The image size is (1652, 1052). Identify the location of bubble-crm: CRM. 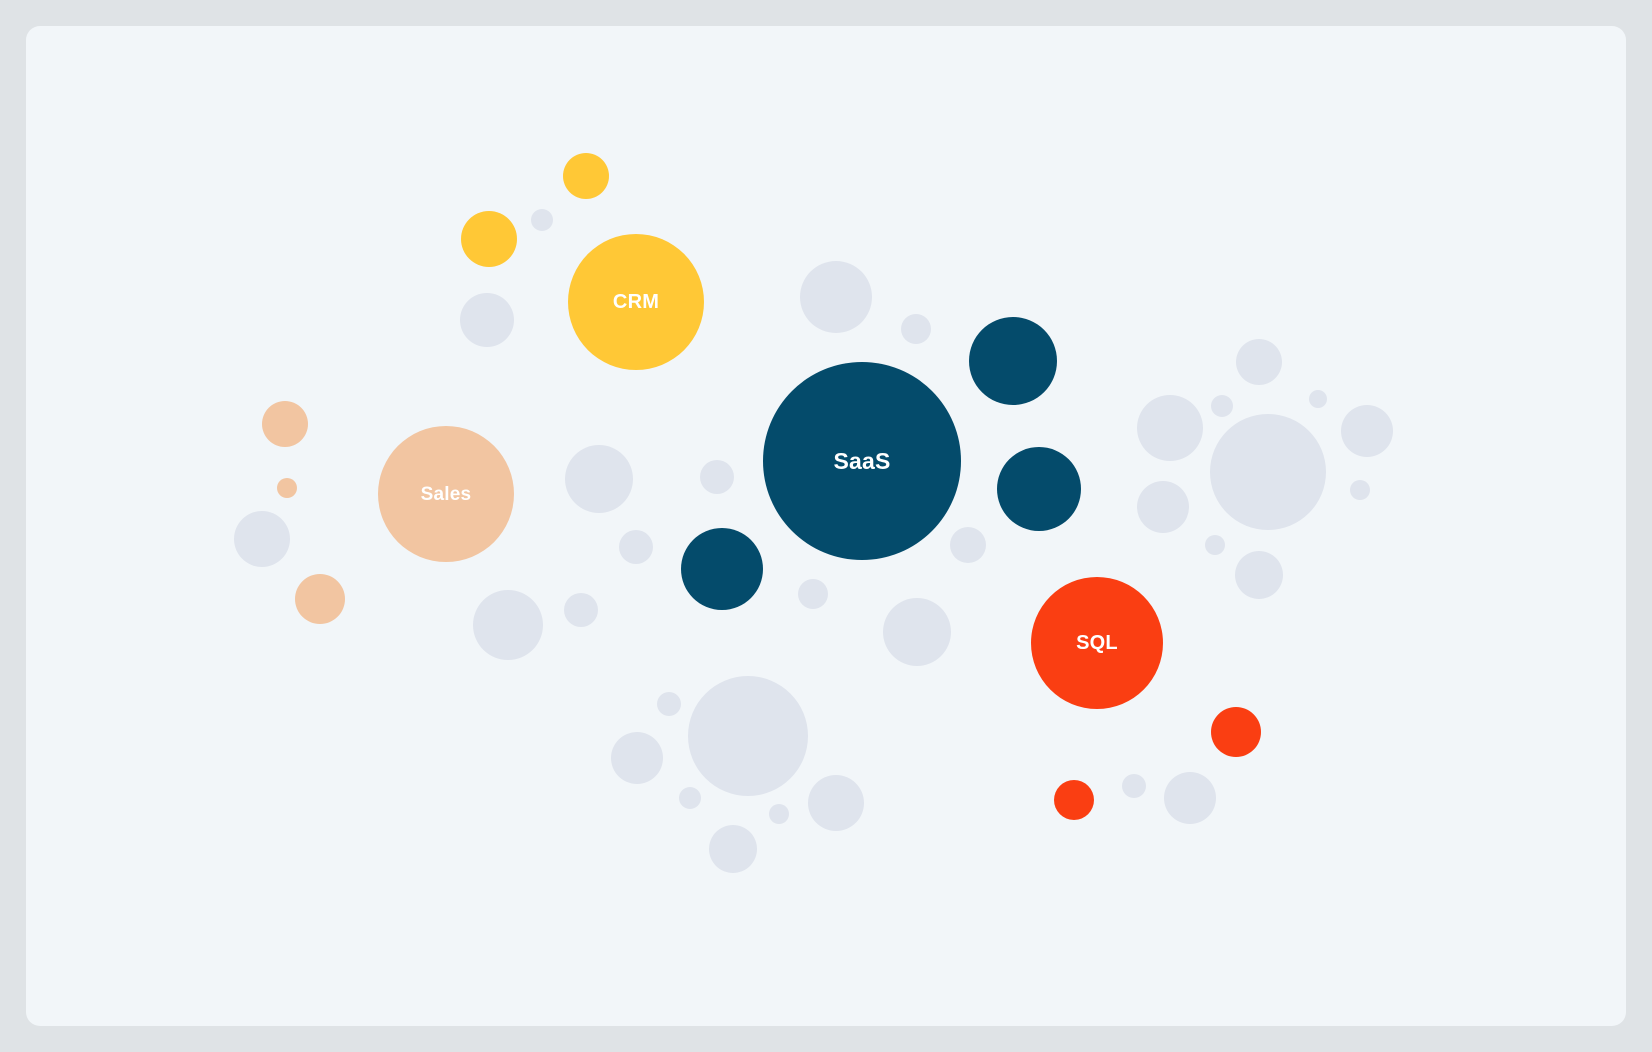
(636, 302).